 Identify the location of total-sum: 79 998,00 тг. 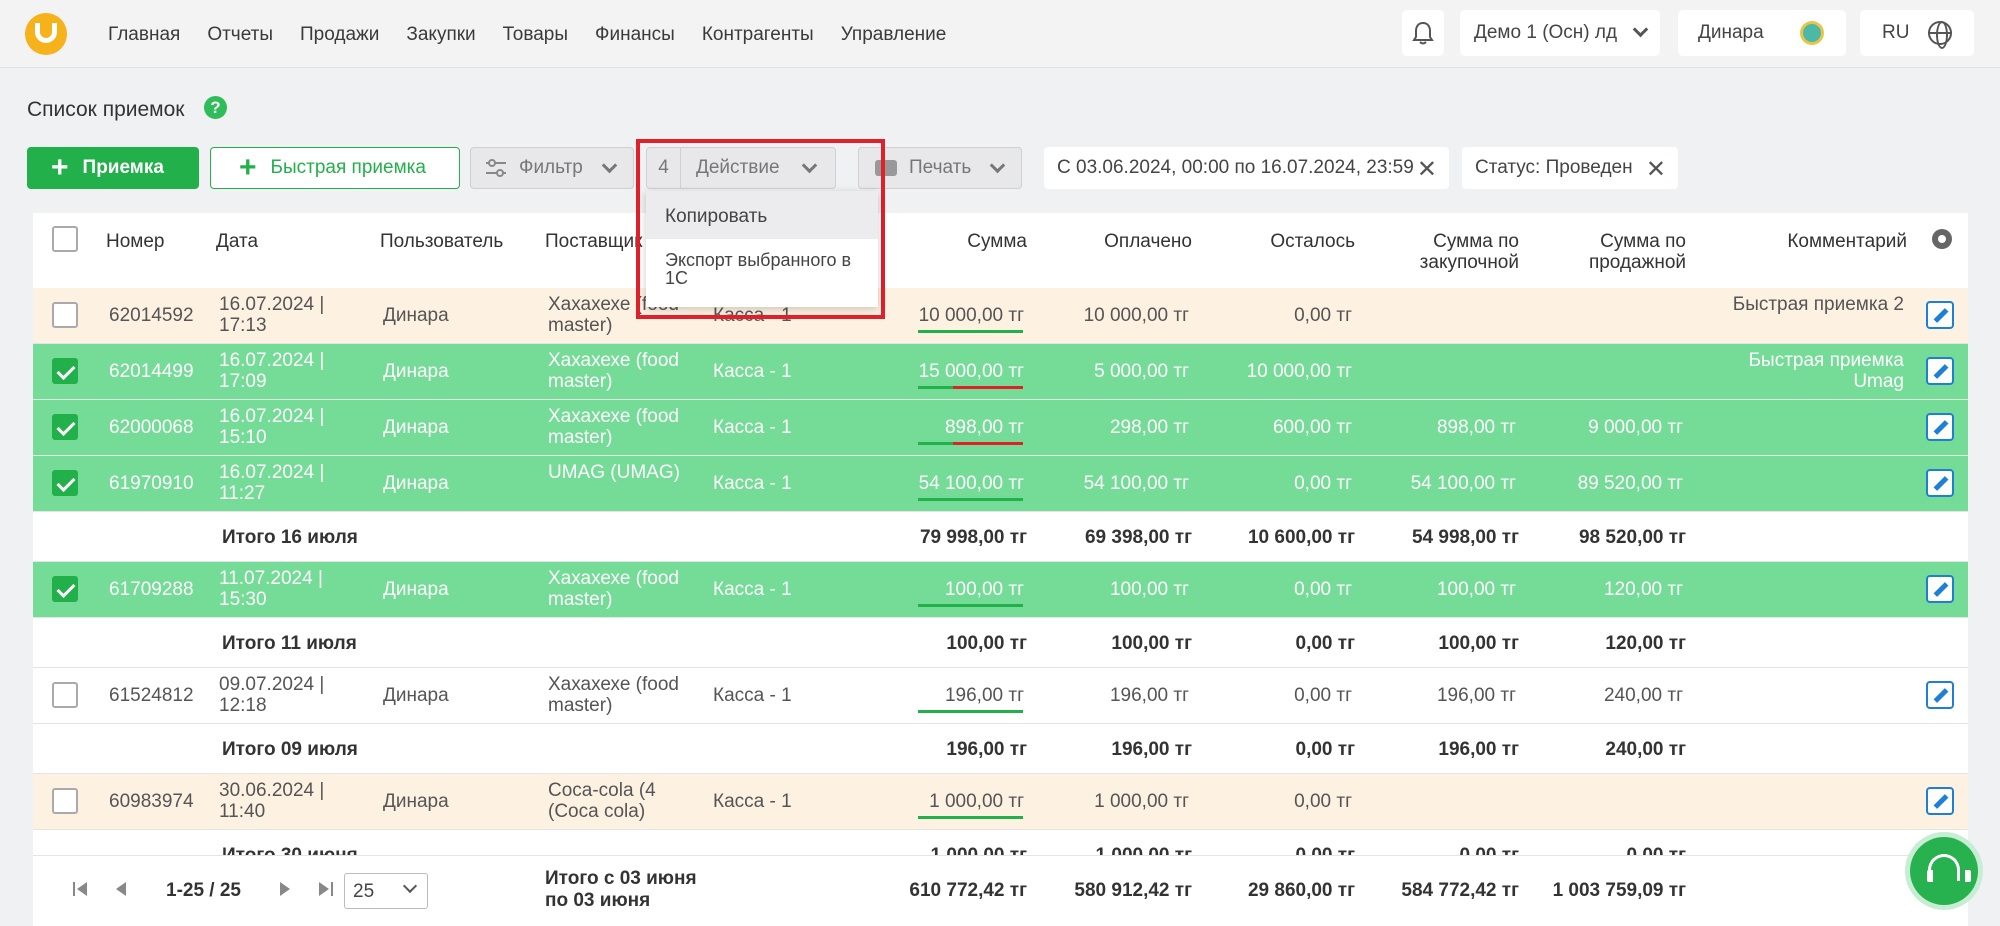
(973, 537).